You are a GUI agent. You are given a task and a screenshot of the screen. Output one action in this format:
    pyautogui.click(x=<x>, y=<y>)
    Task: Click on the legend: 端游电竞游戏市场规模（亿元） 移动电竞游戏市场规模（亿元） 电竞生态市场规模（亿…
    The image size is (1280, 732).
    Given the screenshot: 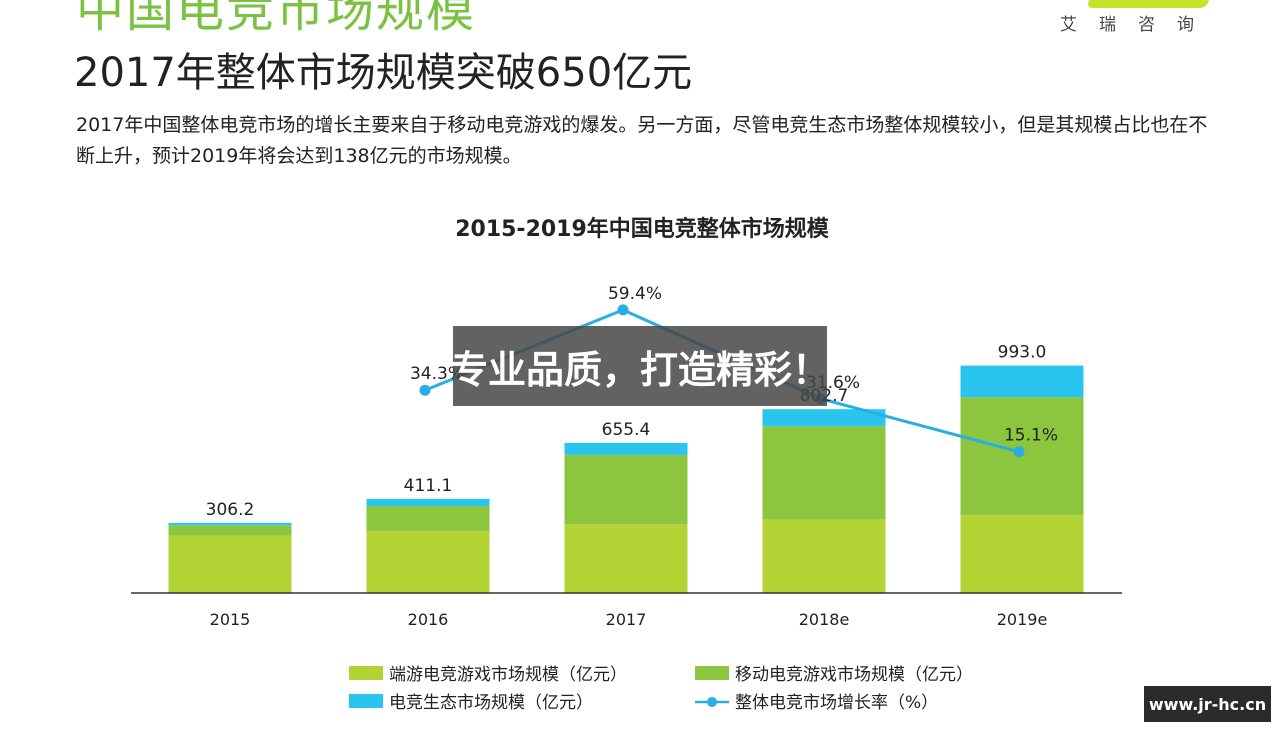 What is the action you would take?
    pyautogui.click(x=661, y=689)
    